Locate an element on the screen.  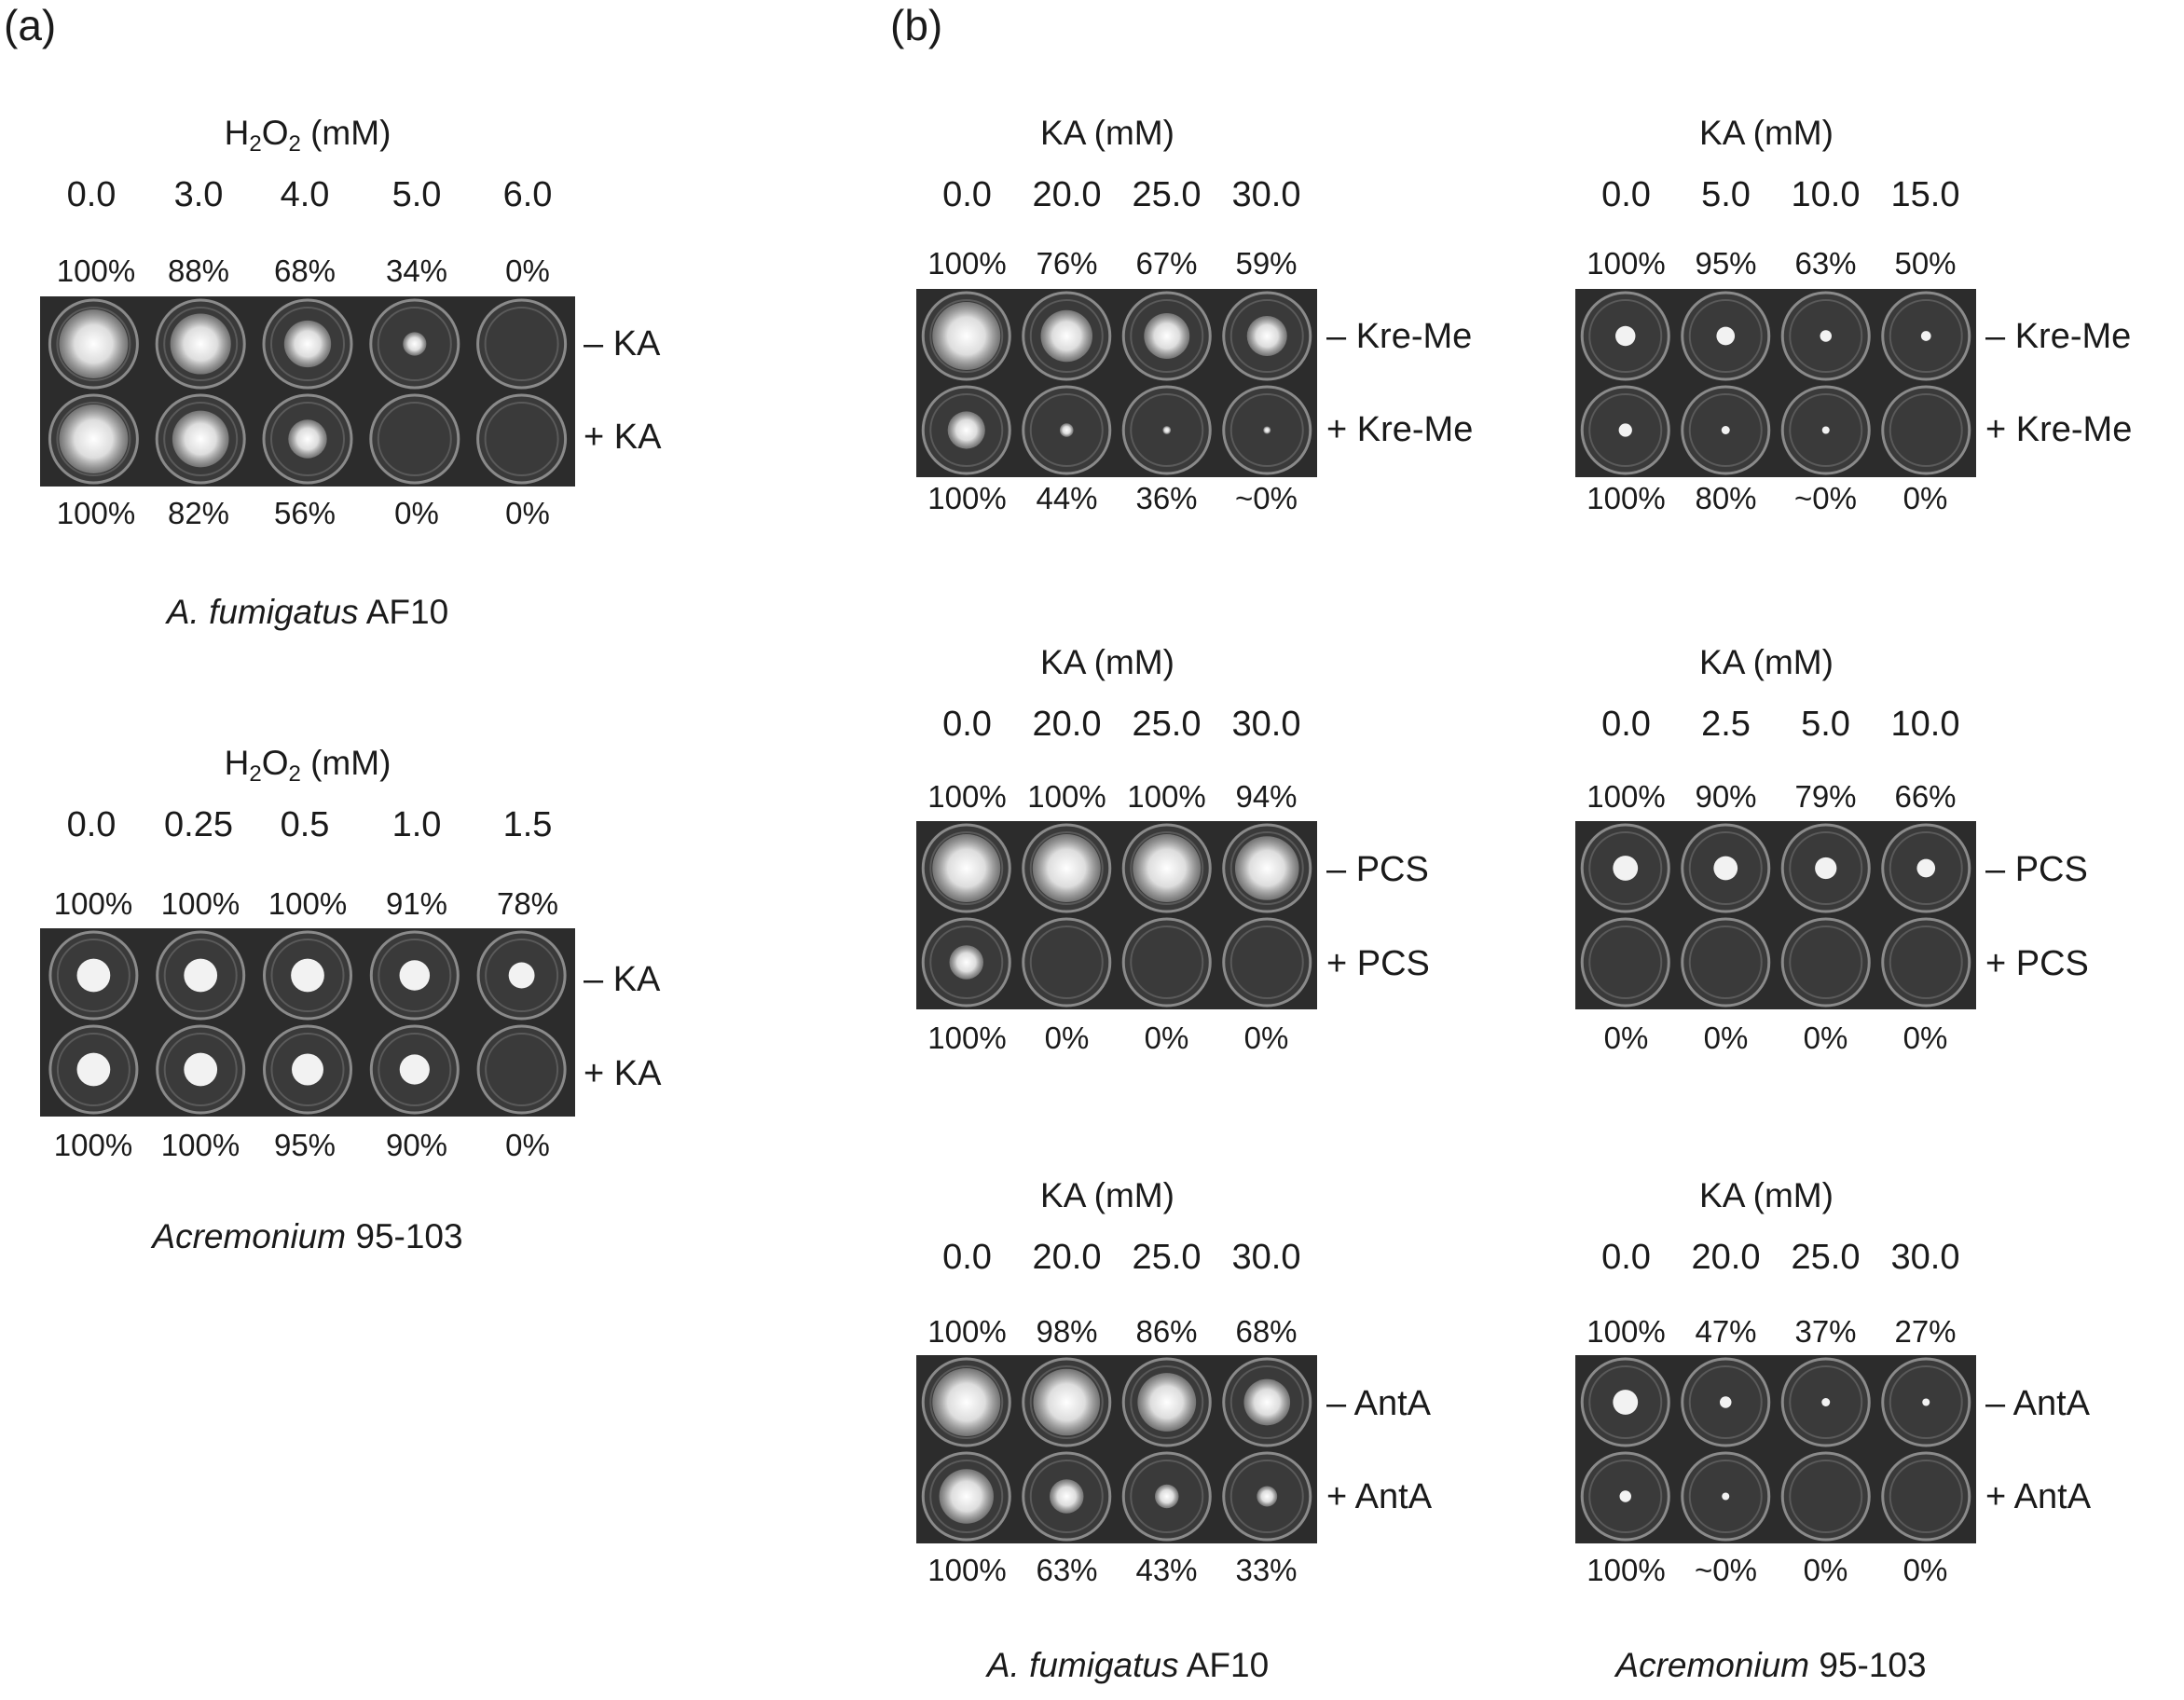
panel-label-a: (a) is located at coordinates (30, 25).